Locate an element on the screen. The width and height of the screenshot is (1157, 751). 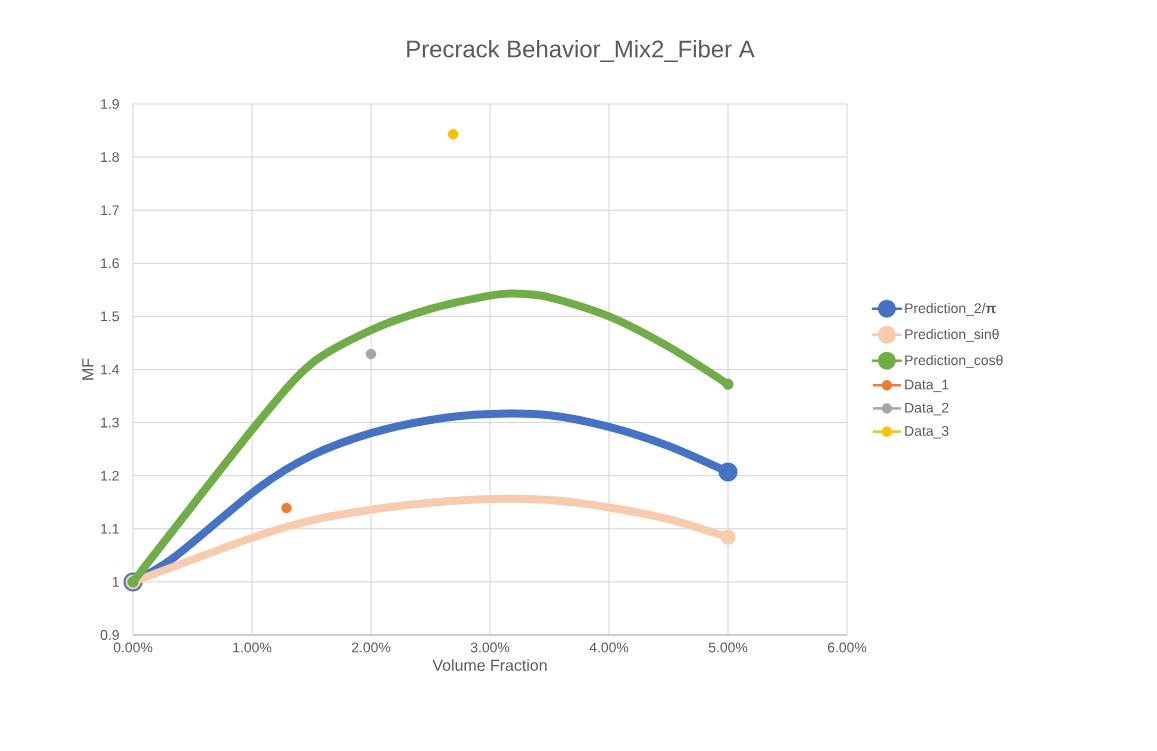
y-tick-label: 1.3 is located at coordinates (110, 422).